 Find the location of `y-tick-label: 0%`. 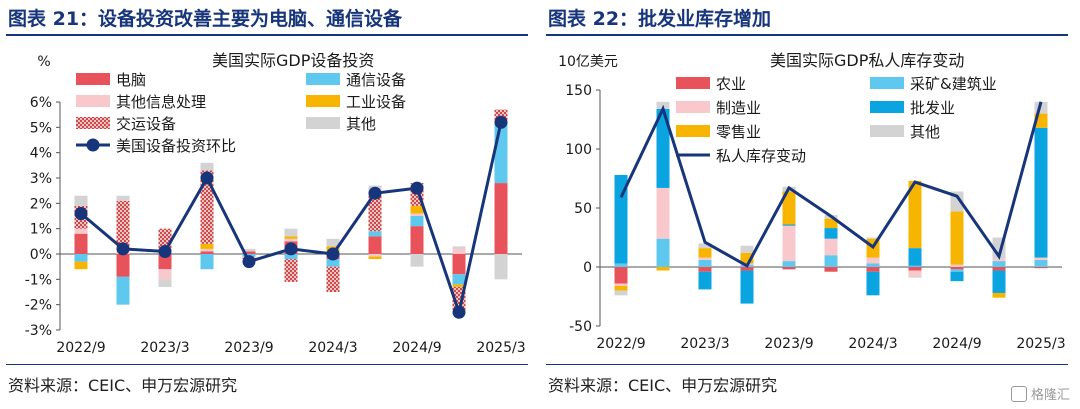

y-tick-label: 0% is located at coordinates (41, 255).